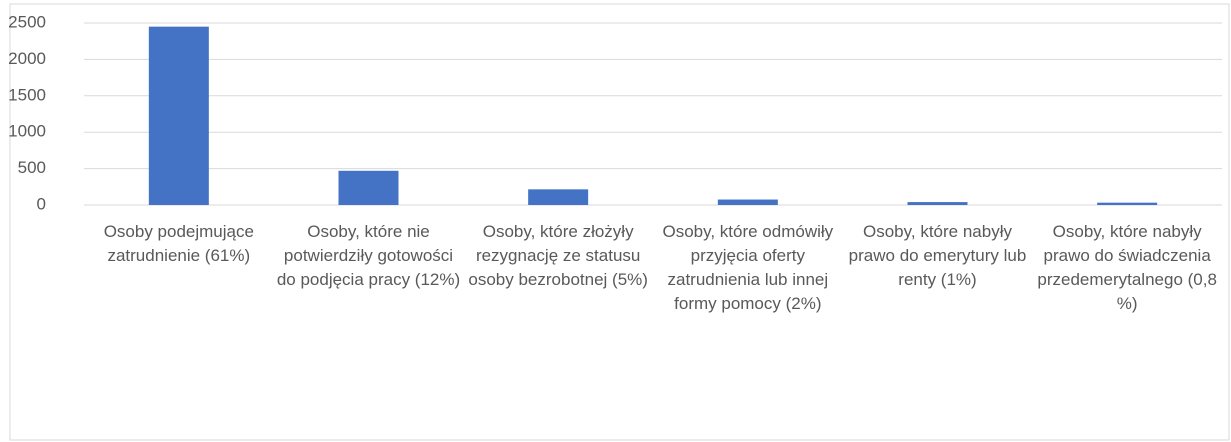  Describe the element at coordinates (27, 131) in the screenshot. I see `y-tick-label: 1000` at that location.